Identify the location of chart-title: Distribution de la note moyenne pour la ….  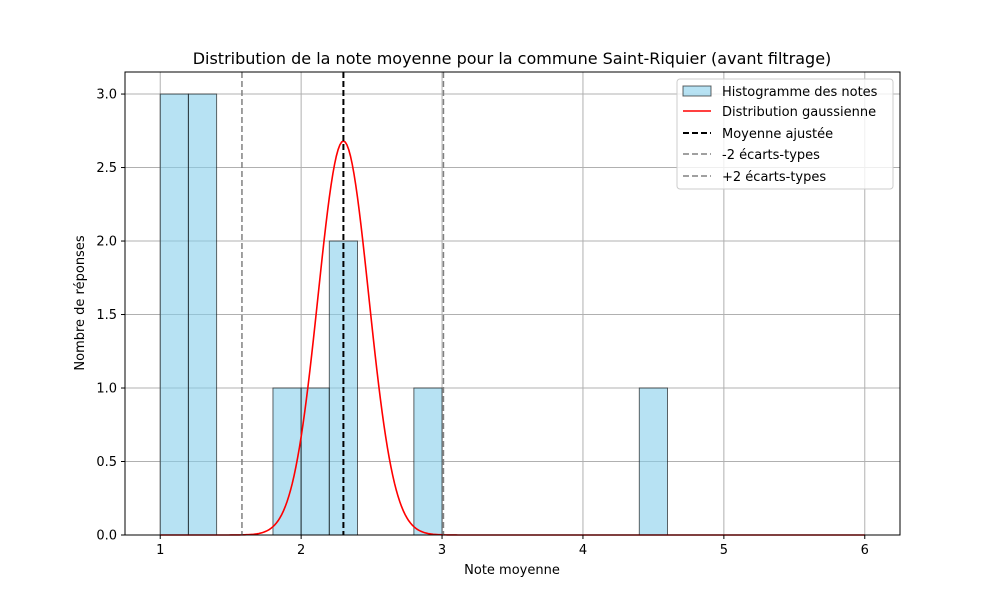
(512, 58).